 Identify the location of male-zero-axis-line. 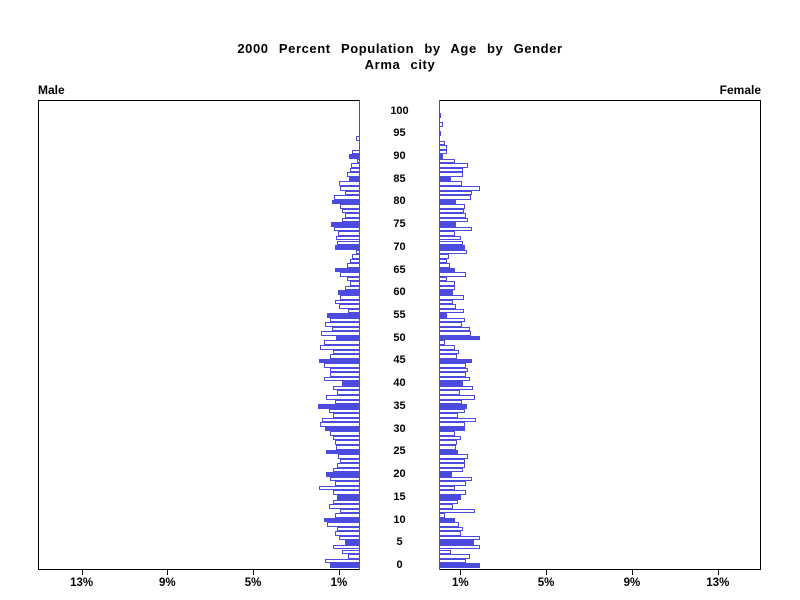
(359, 335).